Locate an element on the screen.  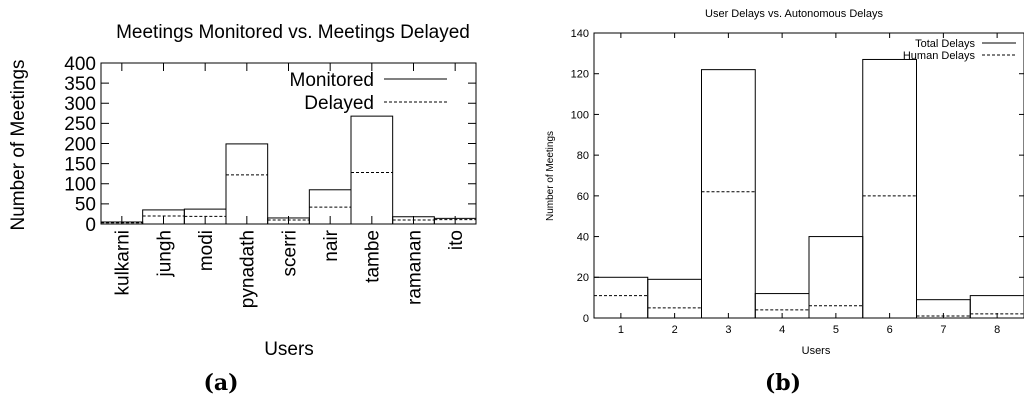
x-tick-label-scerri: scerri is located at coordinates (289, 253).